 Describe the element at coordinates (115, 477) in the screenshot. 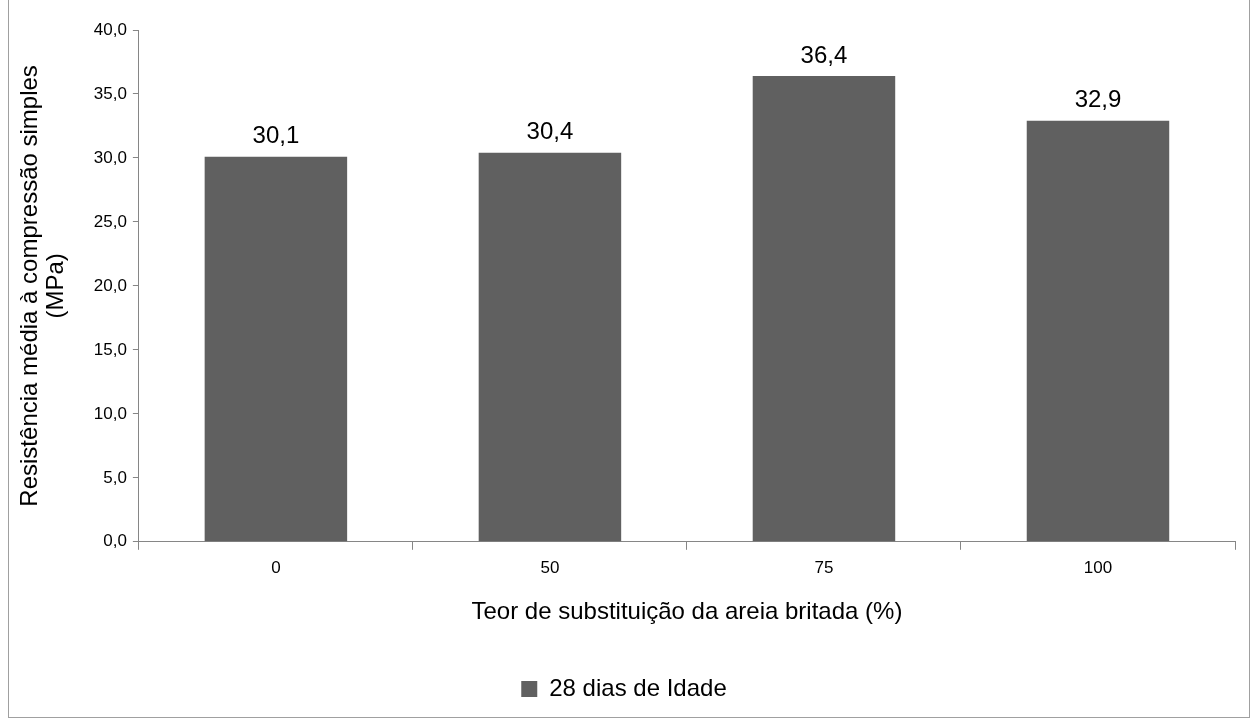

I see `y-tick-label: 5,0` at that location.